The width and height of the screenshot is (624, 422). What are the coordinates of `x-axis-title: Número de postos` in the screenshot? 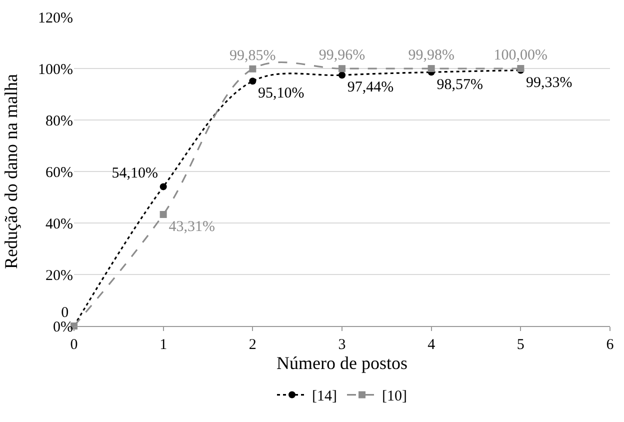 It's located at (342, 363).